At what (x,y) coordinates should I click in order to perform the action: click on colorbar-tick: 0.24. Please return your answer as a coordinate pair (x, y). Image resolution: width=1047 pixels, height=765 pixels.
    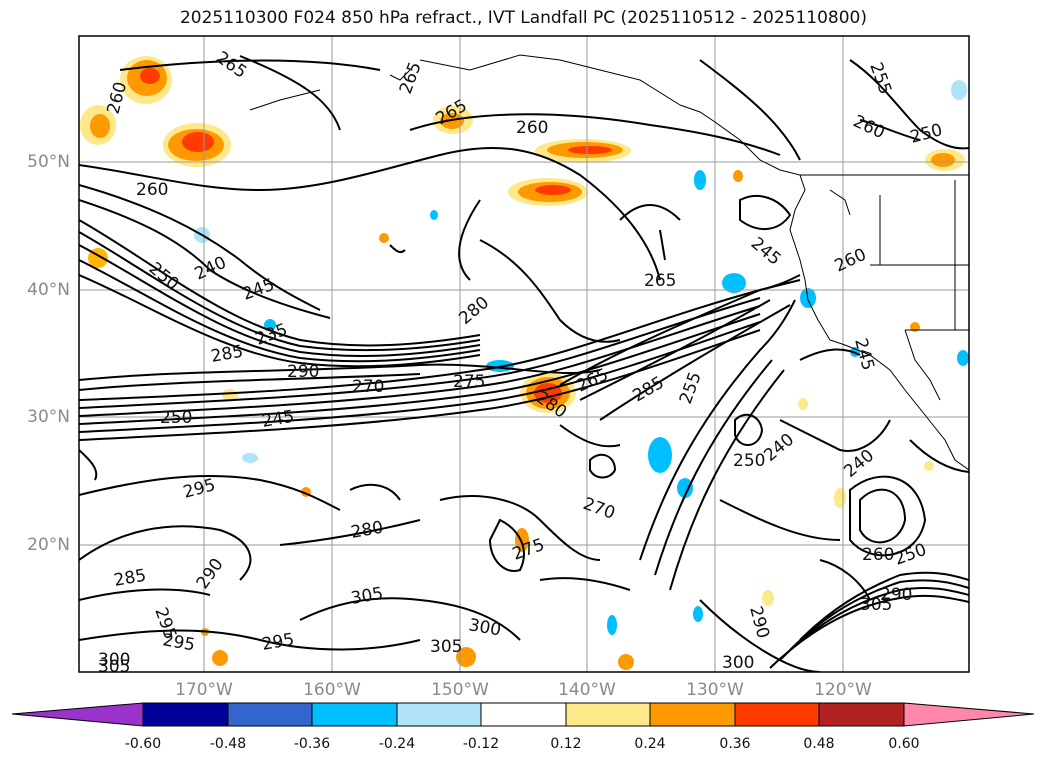
    Looking at the image, I should click on (650, 744).